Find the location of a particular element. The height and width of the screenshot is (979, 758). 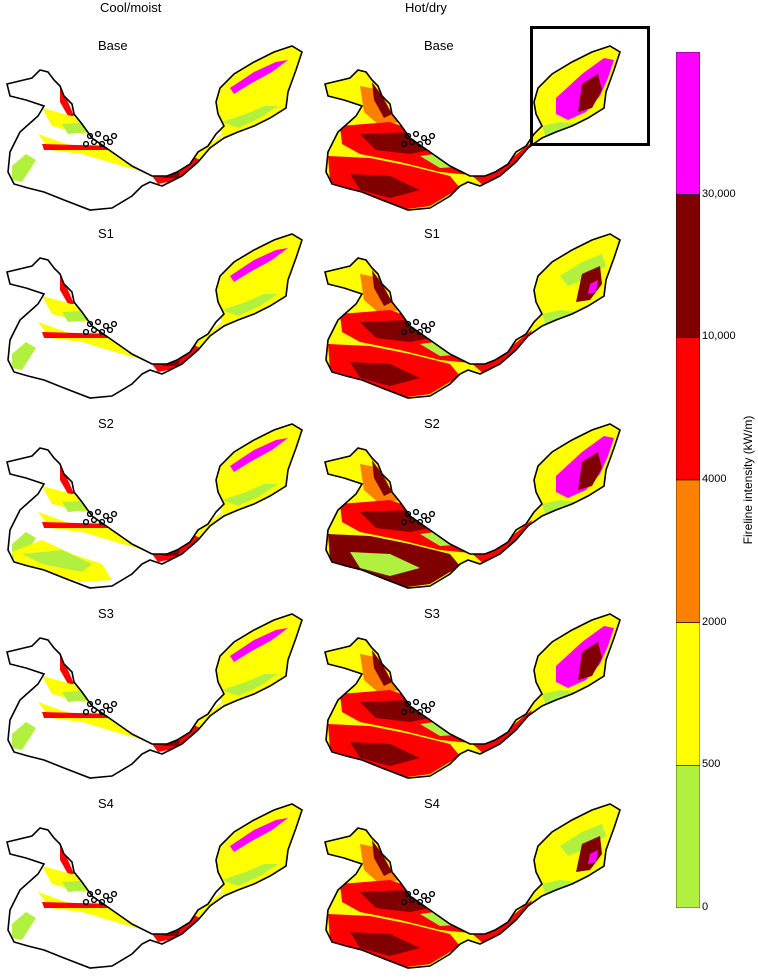

map-panel-s1-cool is located at coordinates (157, 311).